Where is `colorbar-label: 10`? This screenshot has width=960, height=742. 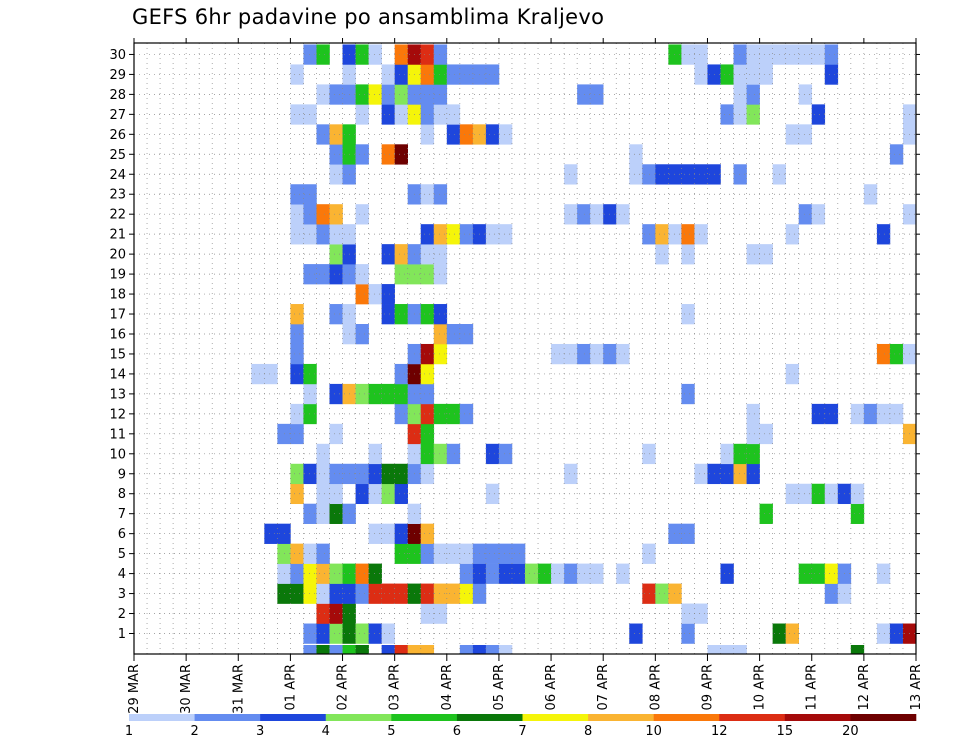 colorbar-label: 10 is located at coordinates (653, 731).